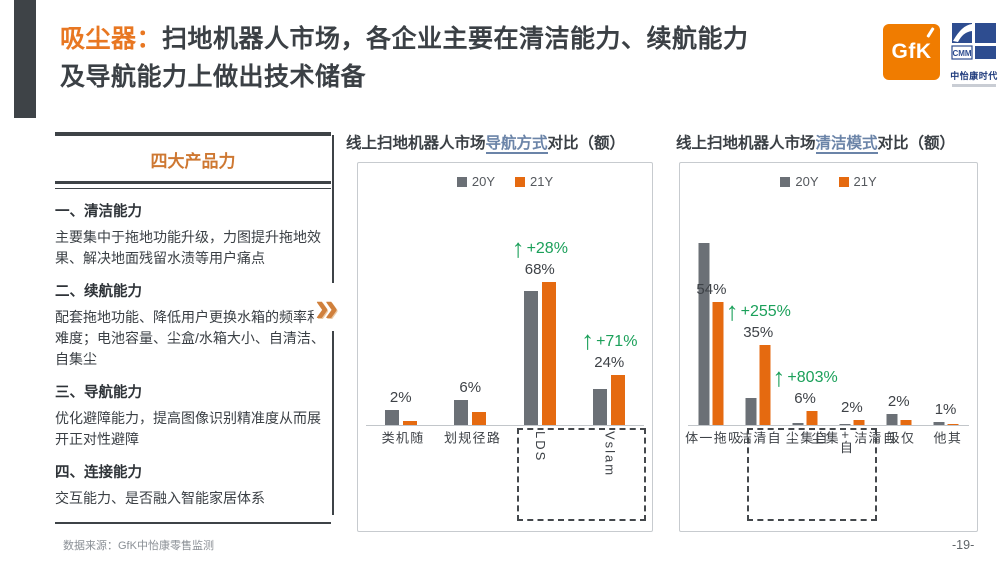 The width and height of the screenshot is (1008, 567). I want to click on chart-2-title-keyword: 清洁模式, so click(846, 144).